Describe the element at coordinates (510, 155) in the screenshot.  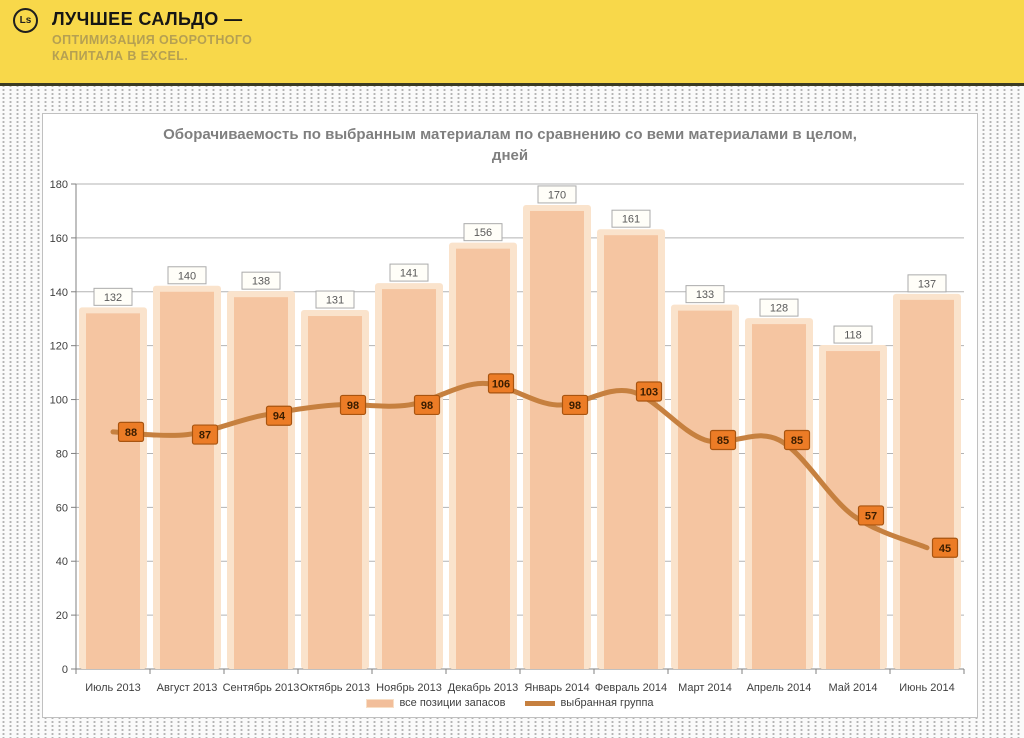
I see `chart-title-line2: дней` at that location.